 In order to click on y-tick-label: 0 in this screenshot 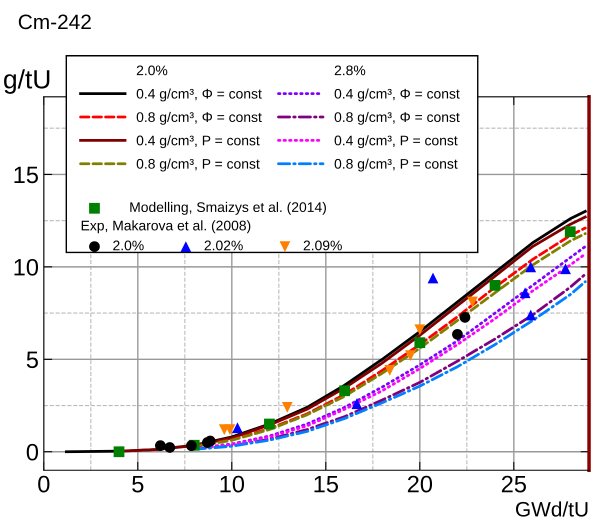, I will do `click(32, 452)`.